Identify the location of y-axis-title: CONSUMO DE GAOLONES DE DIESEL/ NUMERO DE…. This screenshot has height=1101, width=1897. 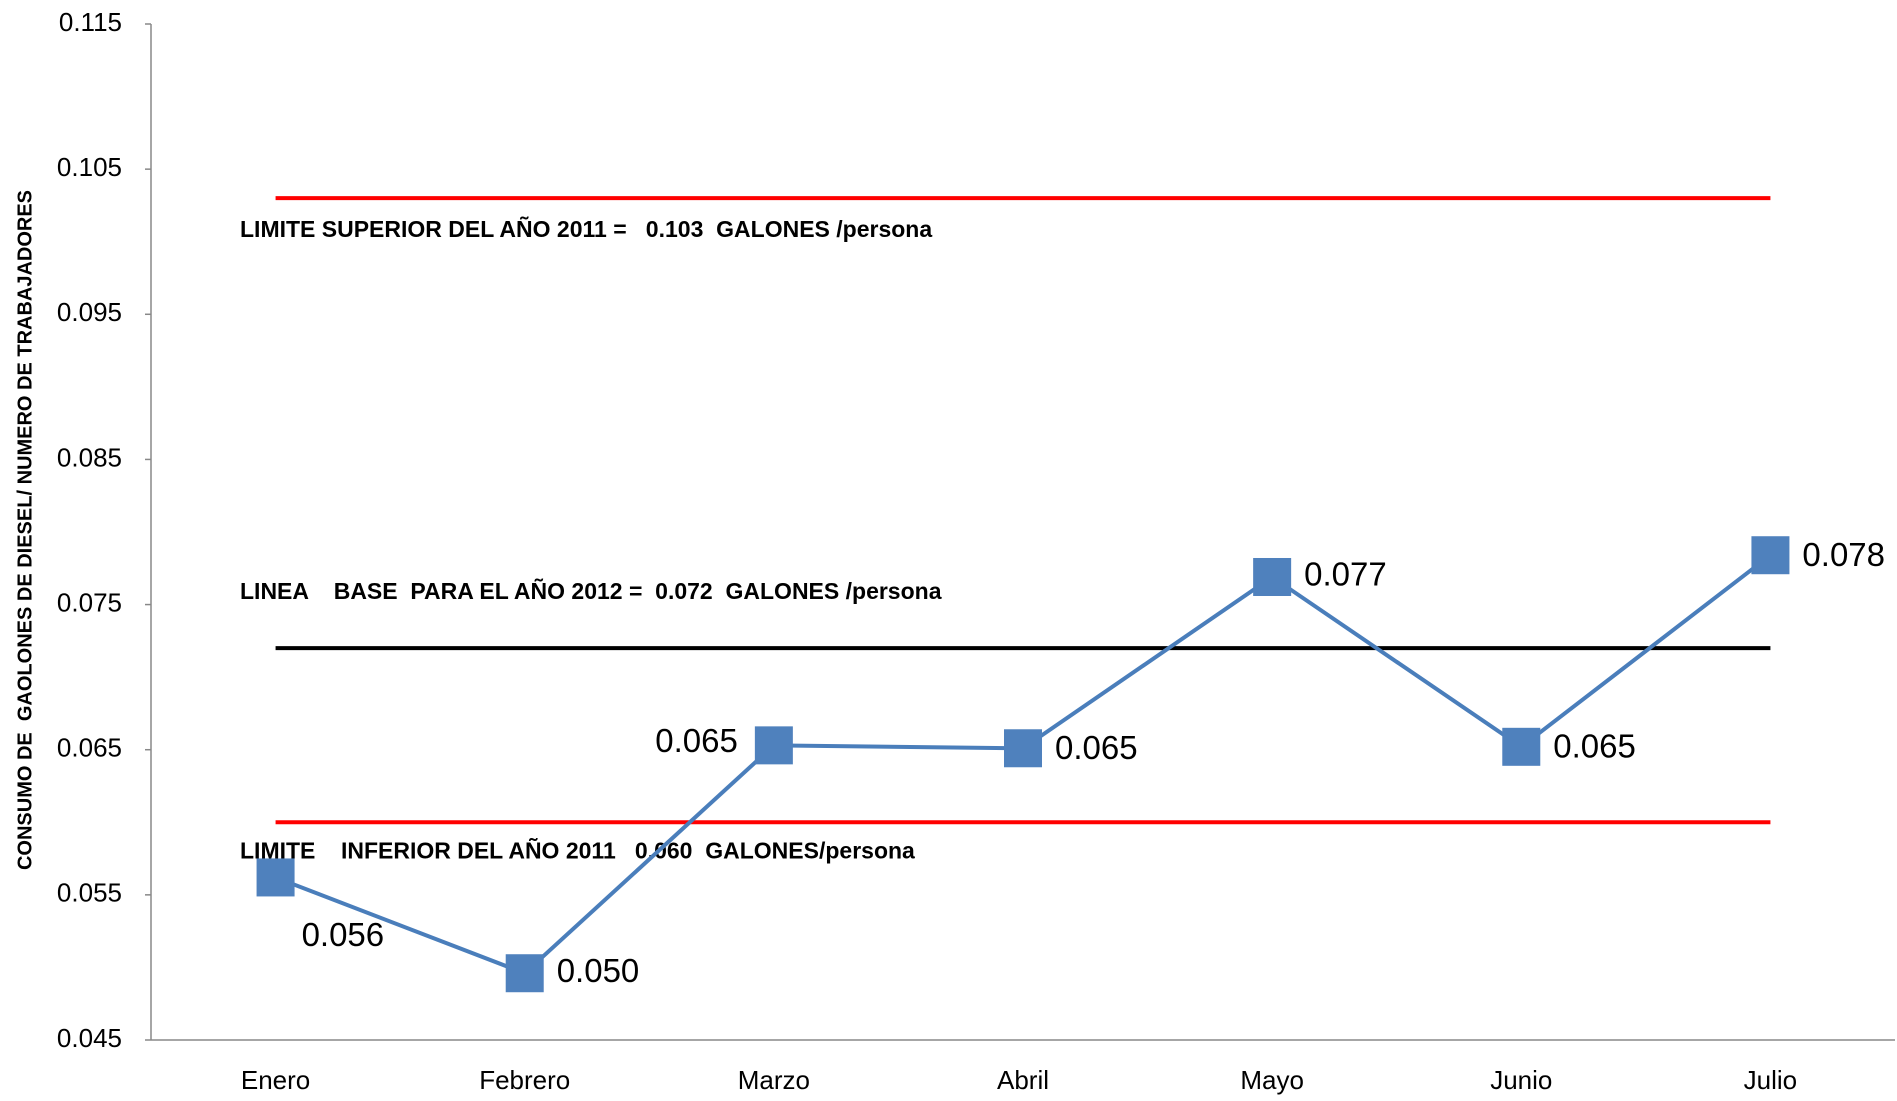
(25, 530).